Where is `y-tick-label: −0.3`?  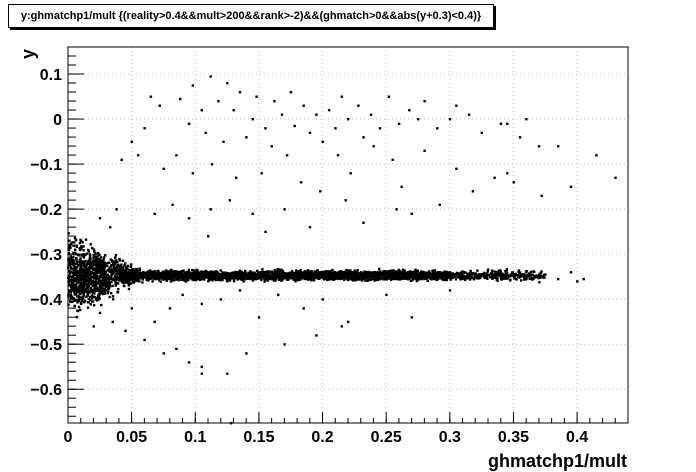
y-tick-label: −0.3 is located at coordinates (46, 255).